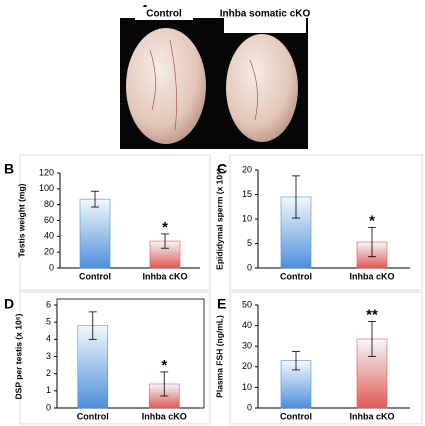 This screenshot has height=426, width=425. I want to click on y-tick-label: 4, so click(48, 339).